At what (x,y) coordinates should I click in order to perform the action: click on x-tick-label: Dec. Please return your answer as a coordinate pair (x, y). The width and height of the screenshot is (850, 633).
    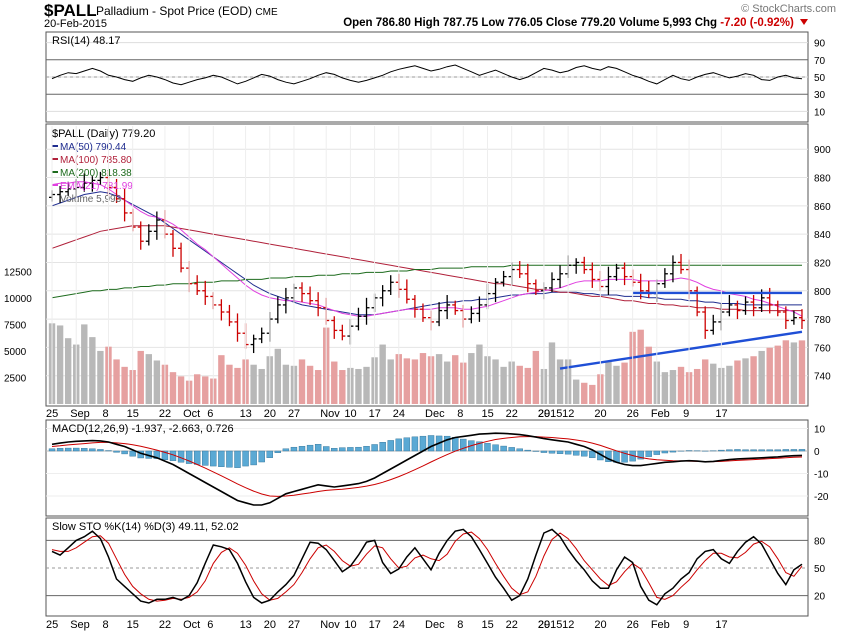
    Looking at the image, I should click on (435, 414).